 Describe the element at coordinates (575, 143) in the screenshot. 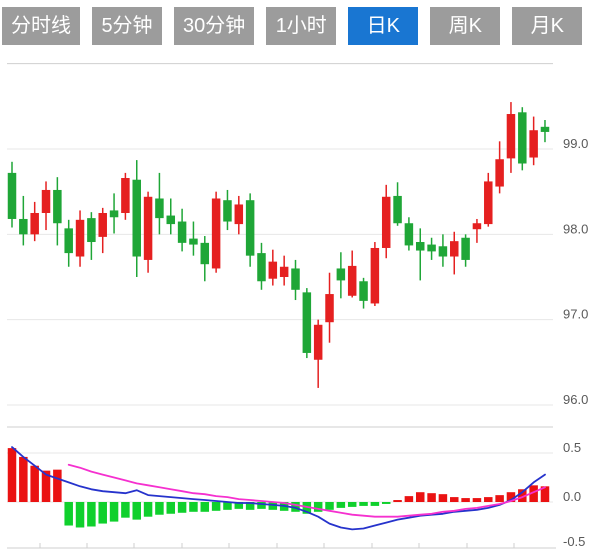

I see `price-axis-label: 99.0` at that location.